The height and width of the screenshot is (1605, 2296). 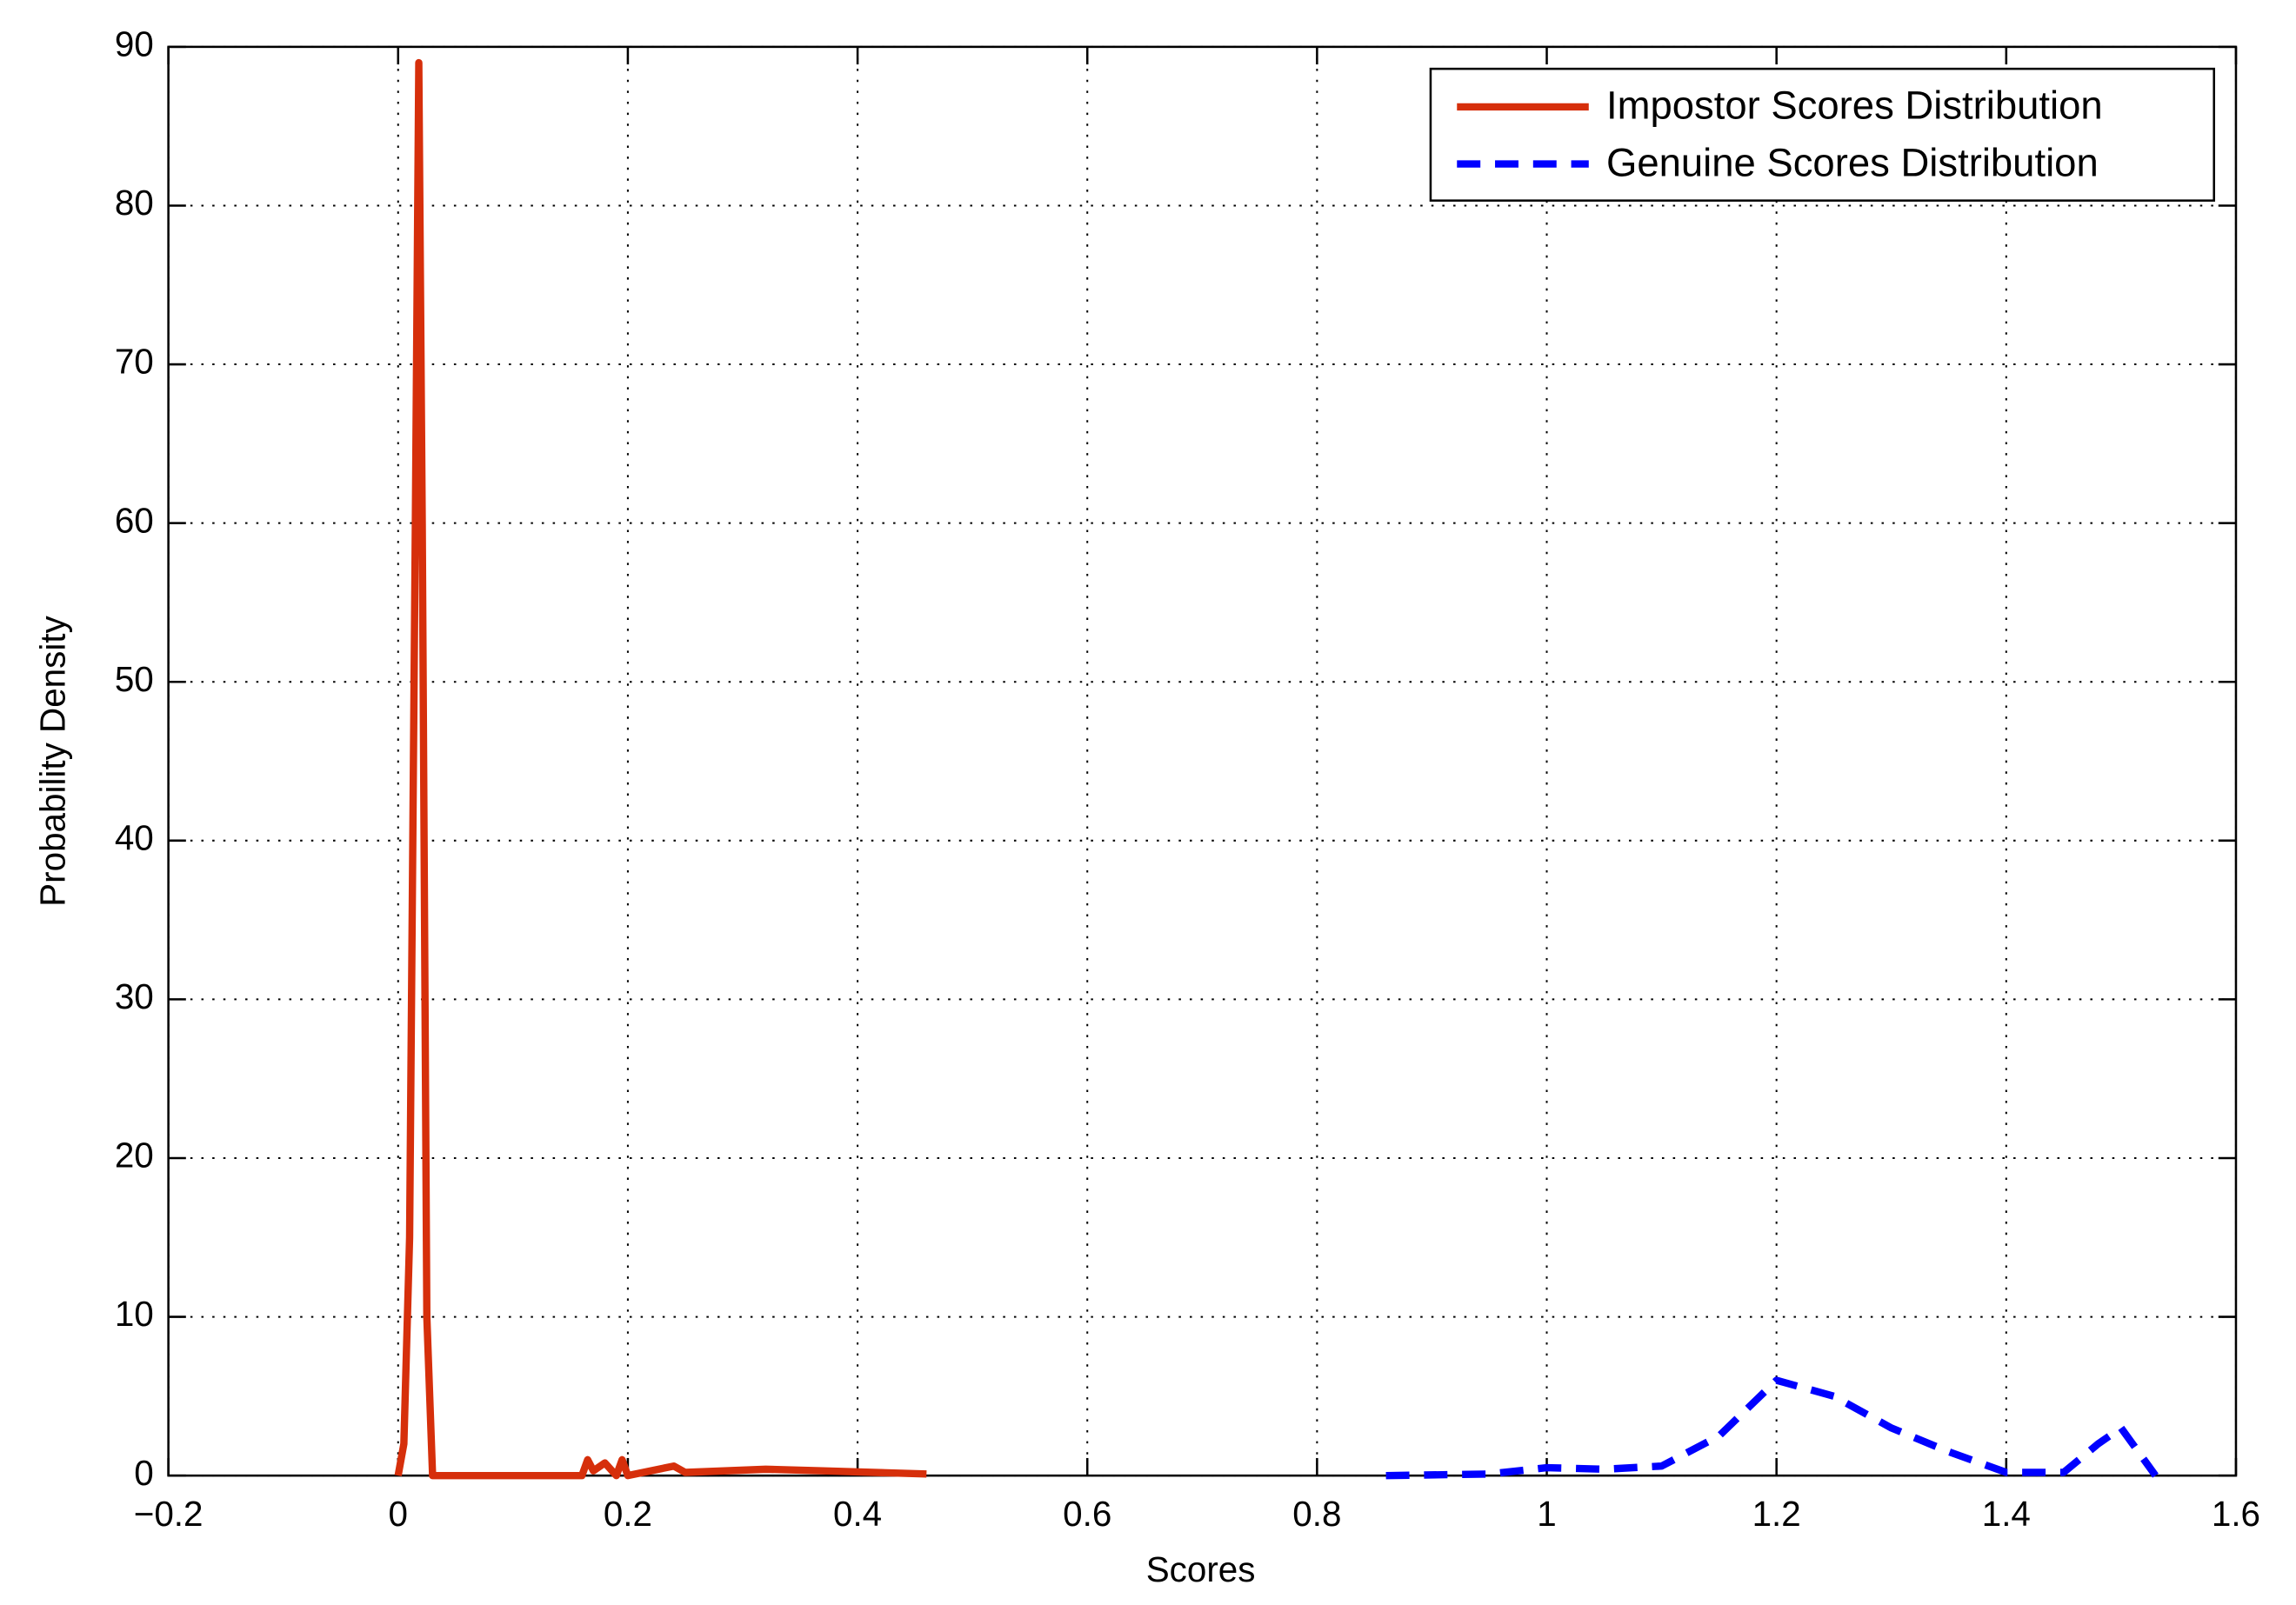 What do you see at coordinates (53, 760) in the screenshot?
I see `y-axis-label: Probability Density` at bounding box center [53, 760].